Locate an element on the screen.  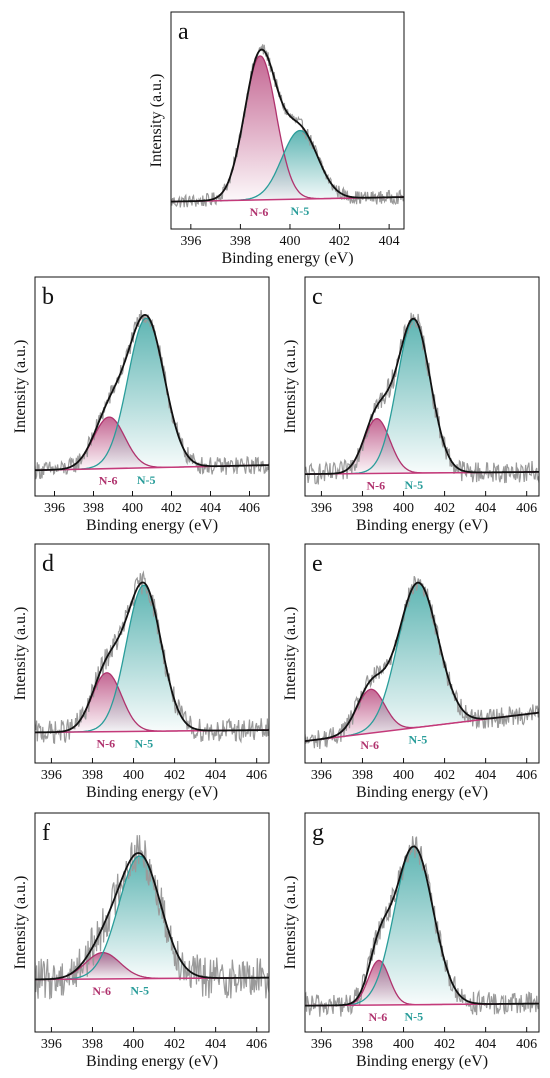
panel-letter: d is located at coordinates (48, 564).